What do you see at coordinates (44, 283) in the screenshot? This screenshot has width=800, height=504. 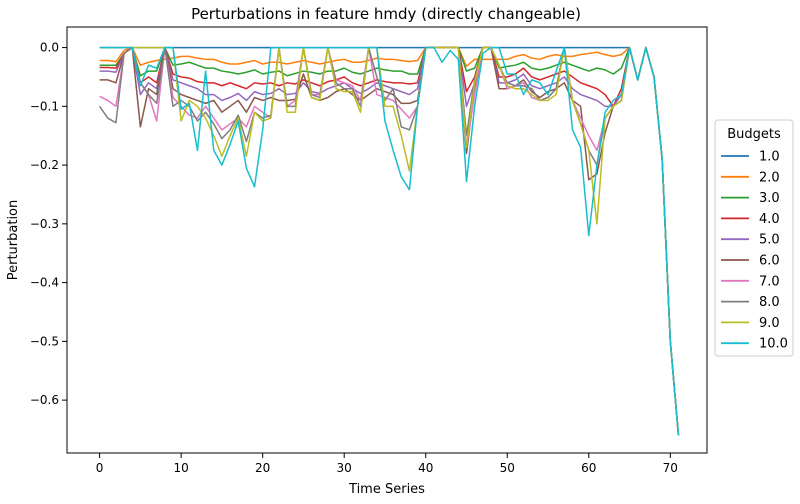 I see `y-tick-label-4: −0.4` at bounding box center [44, 283].